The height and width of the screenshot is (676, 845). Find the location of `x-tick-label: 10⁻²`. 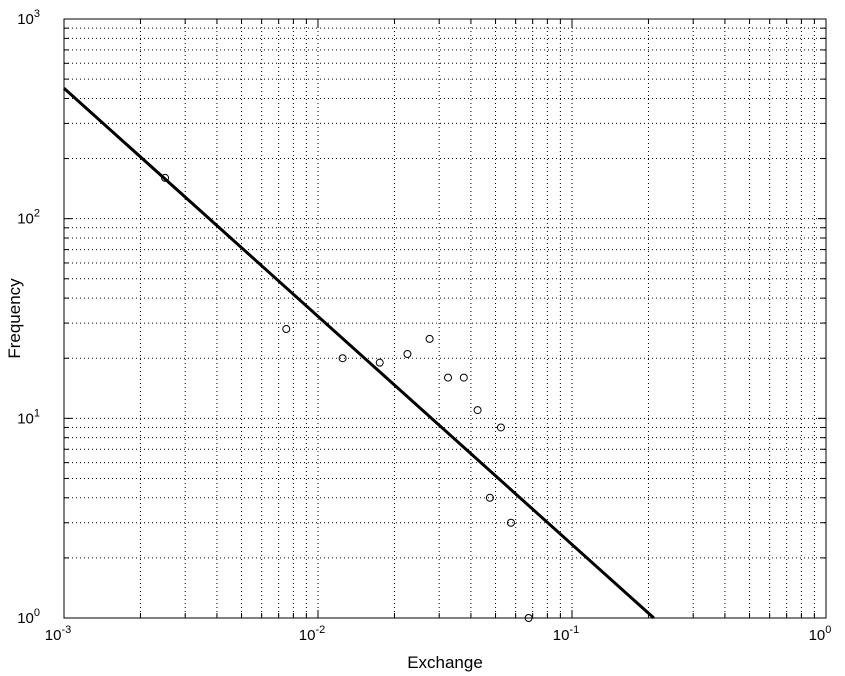

x-tick-label: 10⁻² is located at coordinates (312, 634).